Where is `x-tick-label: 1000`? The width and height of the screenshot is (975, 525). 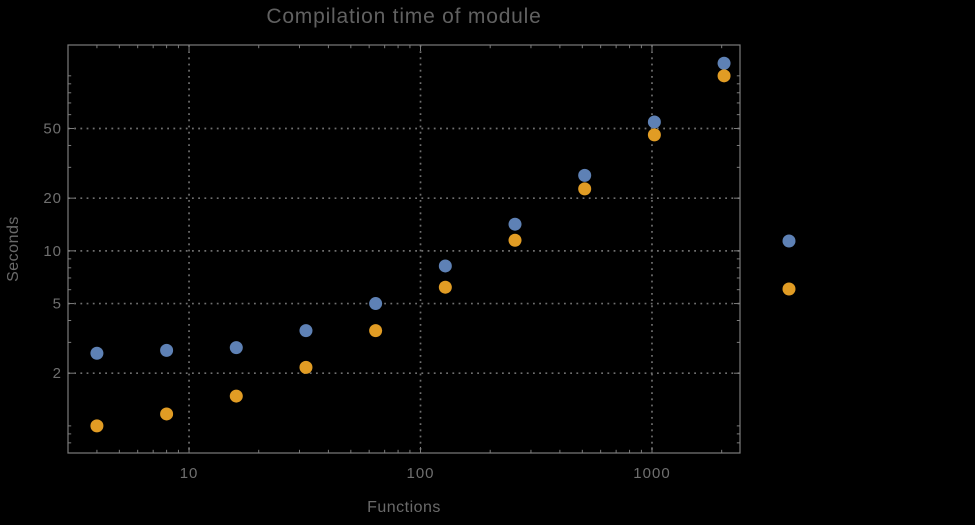
x-tick-label: 1000 is located at coordinates (651, 473).